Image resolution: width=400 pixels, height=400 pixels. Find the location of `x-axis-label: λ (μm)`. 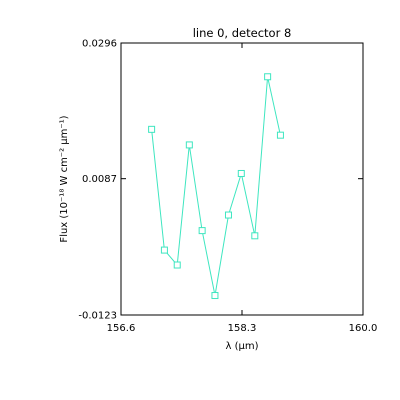

x-axis-label: λ (μm) is located at coordinates (241, 346).